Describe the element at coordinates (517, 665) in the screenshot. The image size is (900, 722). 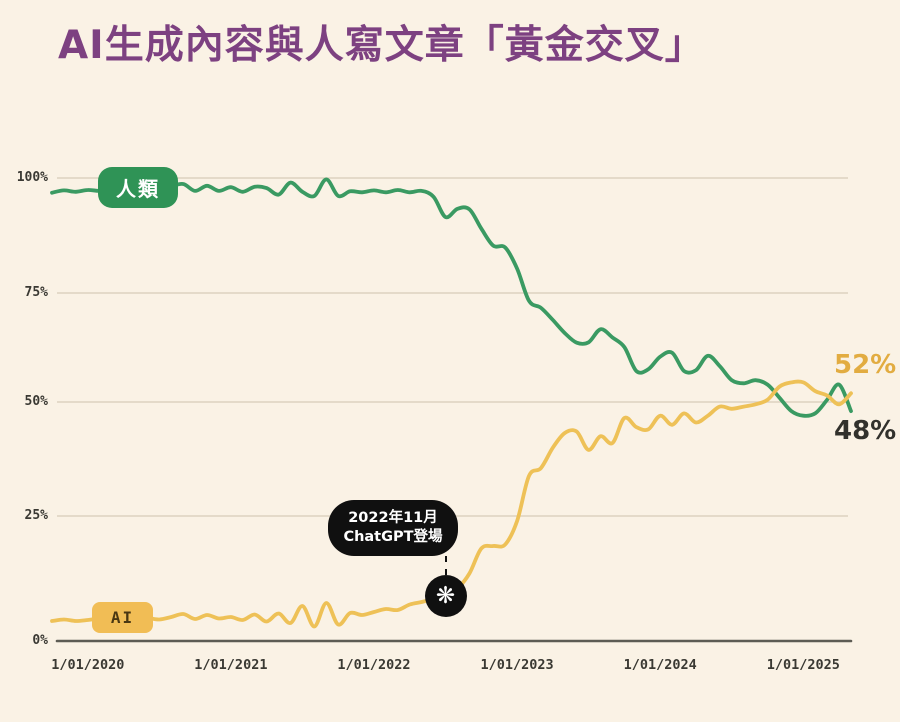
I see `x-tick-2023: 1/01/2023` at that location.